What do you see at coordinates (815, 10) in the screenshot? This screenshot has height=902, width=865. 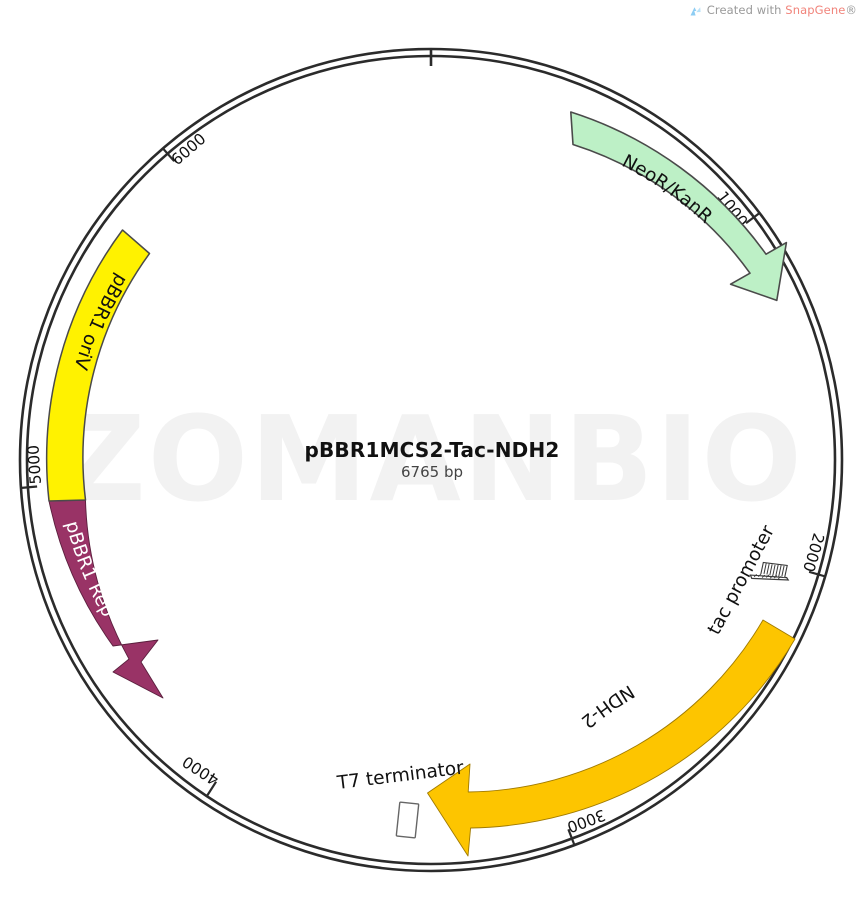 I see `credit-brand: SnapGene` at bounding box center [815, 10].